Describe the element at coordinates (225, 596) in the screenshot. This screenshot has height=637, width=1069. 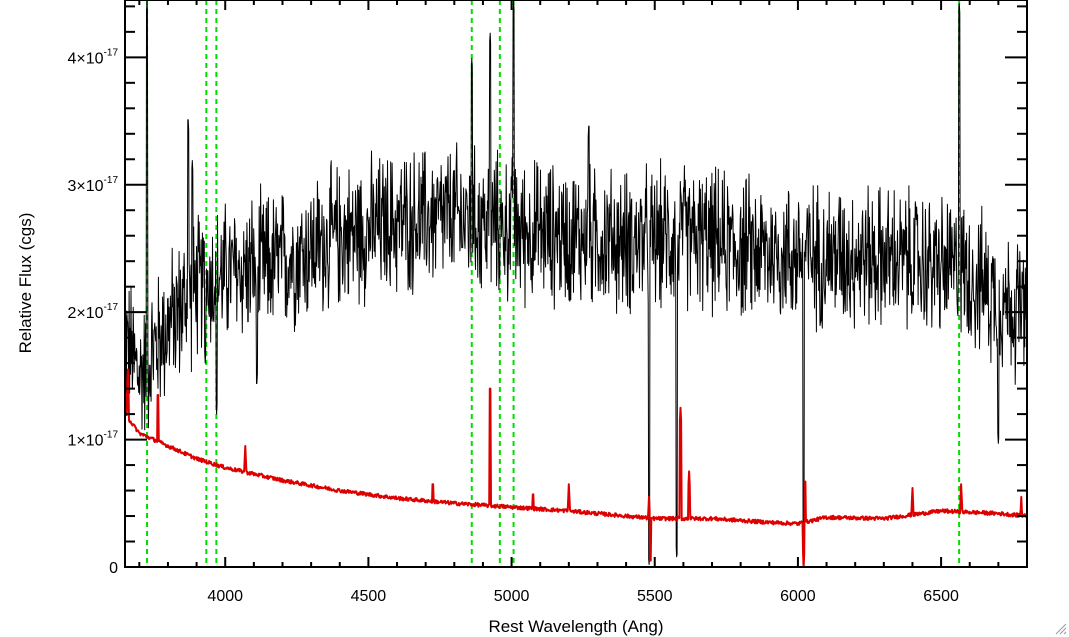
I see `x-tick-label: 4000` at that location.